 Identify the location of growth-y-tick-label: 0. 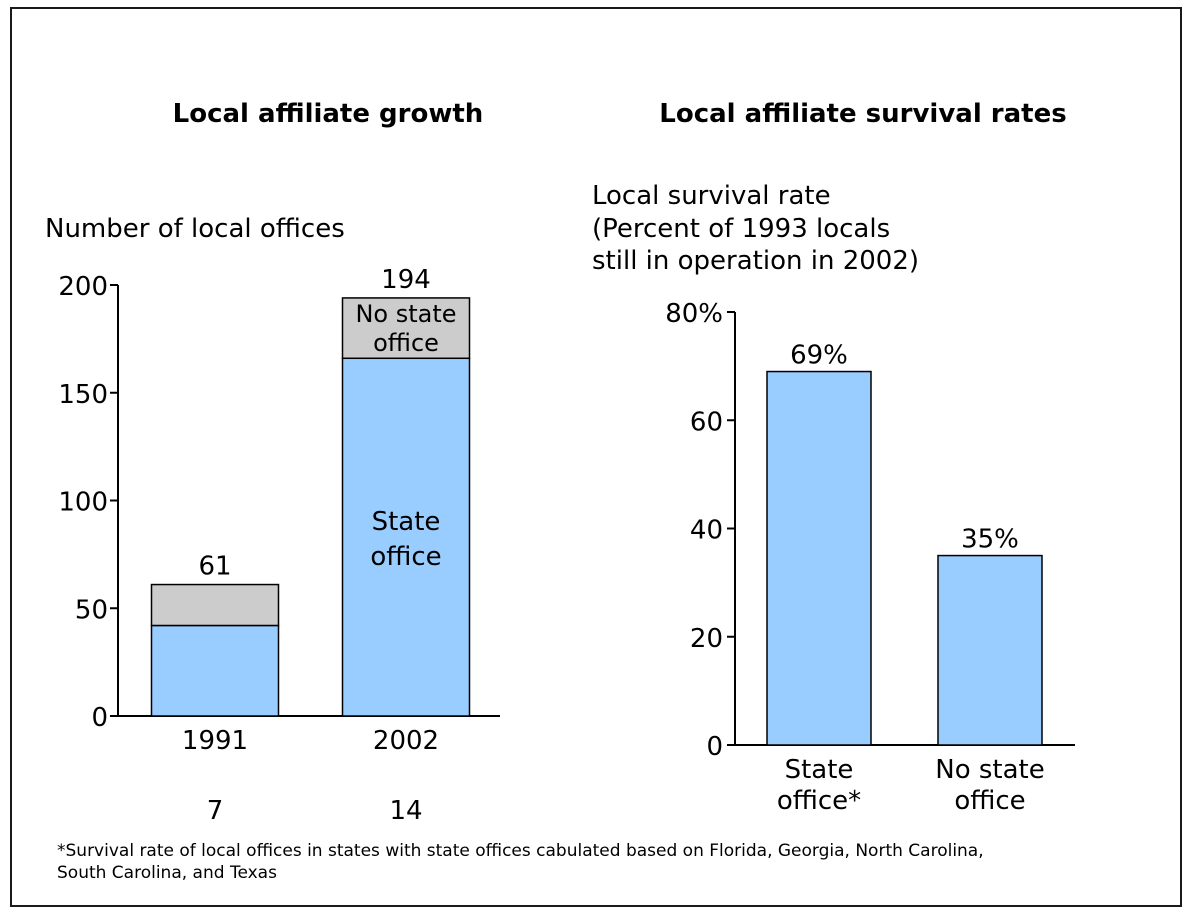
(99, 718).